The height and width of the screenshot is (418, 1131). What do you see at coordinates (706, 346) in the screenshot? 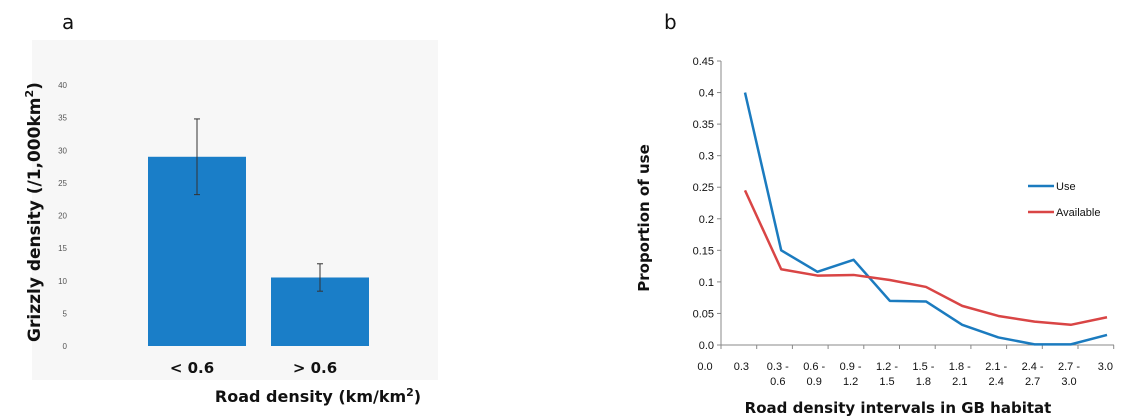
I see `y-tick-label: 0.0` at bounding box center [706, 346].